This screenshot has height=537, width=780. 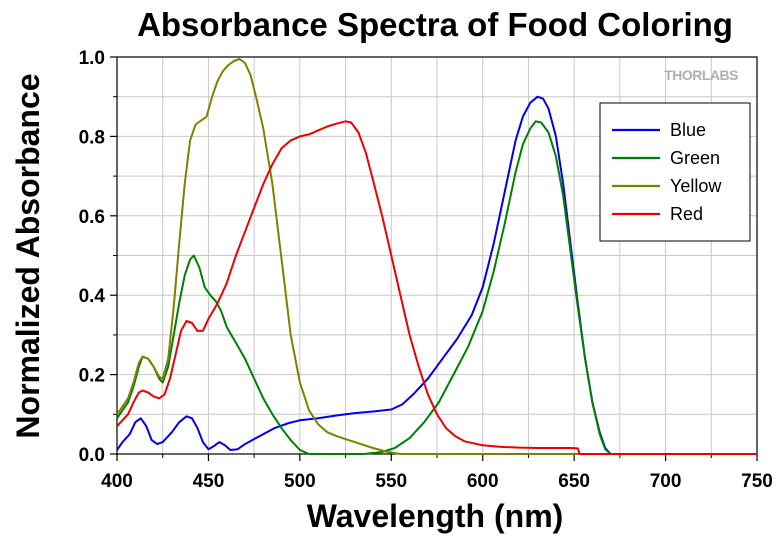 What do you see at coordinates (483, 481) in the screenshot?
I see `x-tick-label: 600` at bounding box center [483, 481].